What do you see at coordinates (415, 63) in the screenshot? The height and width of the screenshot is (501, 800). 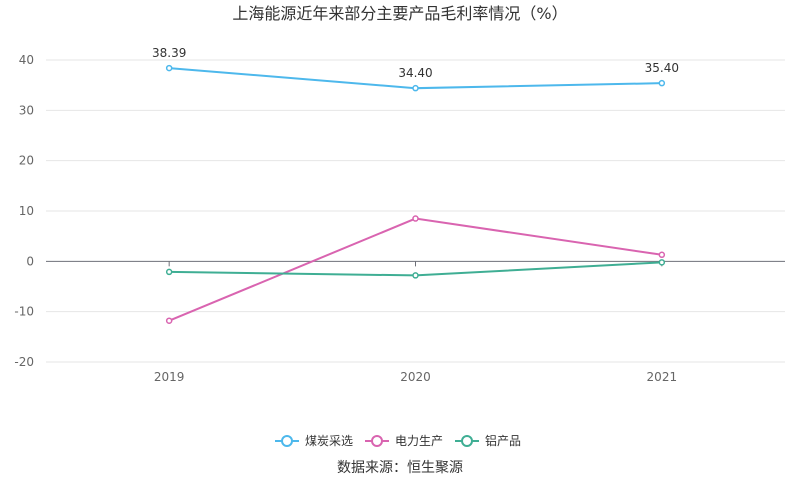 I see `data-labels: 38.39 34.40 35.40` at bounding box center [415, 63].